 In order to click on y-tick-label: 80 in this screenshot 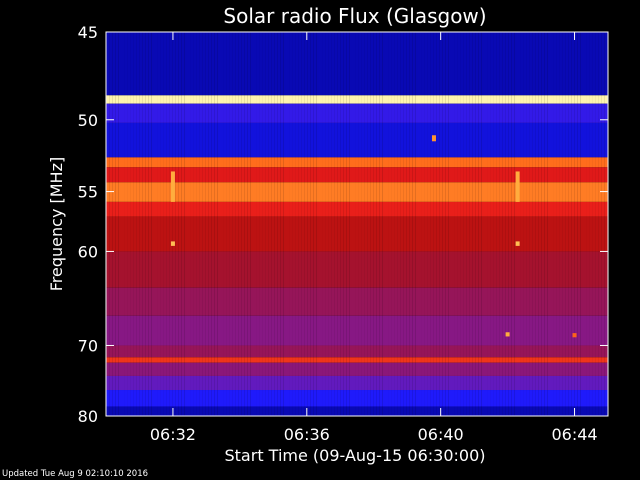, I will do `click(88, 416)`.